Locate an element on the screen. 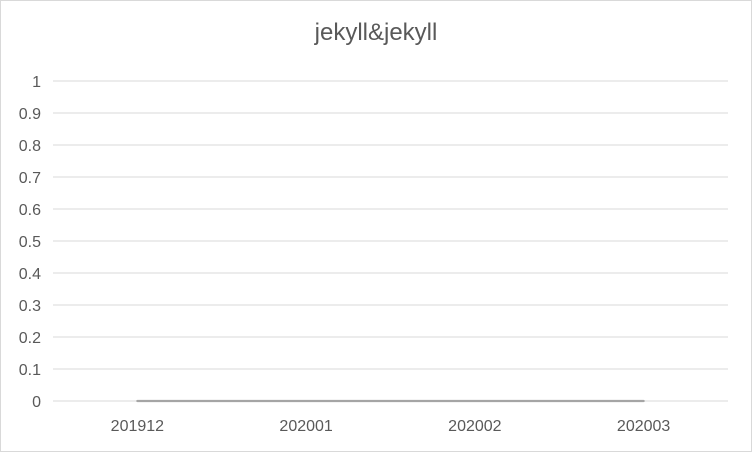 Image resolution: width=752 pixels, height=452 pixels. x-tick-label: 202002 is located at coordinates (474, 426).